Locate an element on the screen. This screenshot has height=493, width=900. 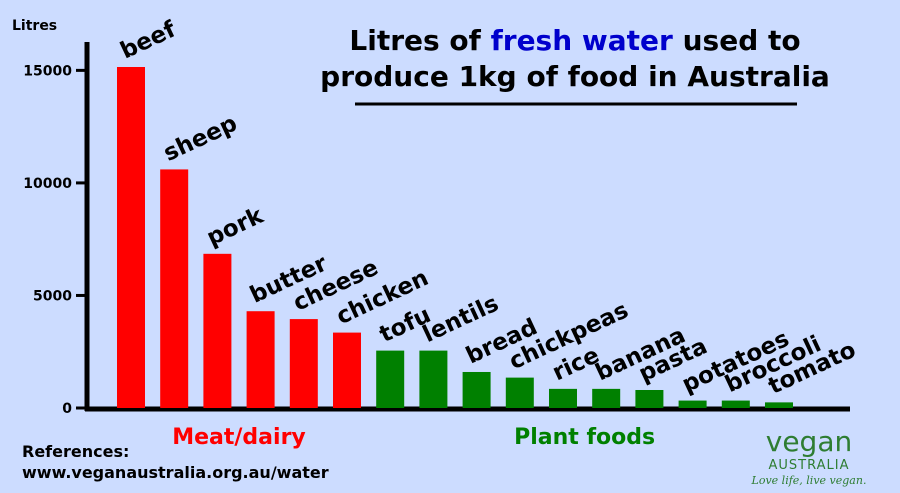
references-heading: References: is located at coordinates (75, 451).